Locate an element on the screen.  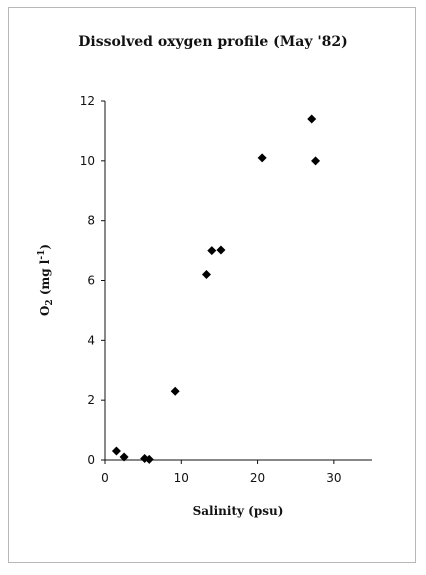
chart-title: Dissolved oxygen profile (May '82) is located at coordinates (213, 42).